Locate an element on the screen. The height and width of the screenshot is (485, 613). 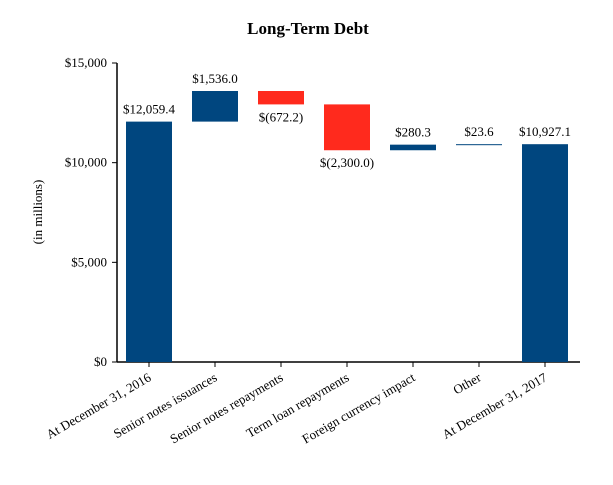
data-label: $(2,300.0) is located at coordinates (347, 162).